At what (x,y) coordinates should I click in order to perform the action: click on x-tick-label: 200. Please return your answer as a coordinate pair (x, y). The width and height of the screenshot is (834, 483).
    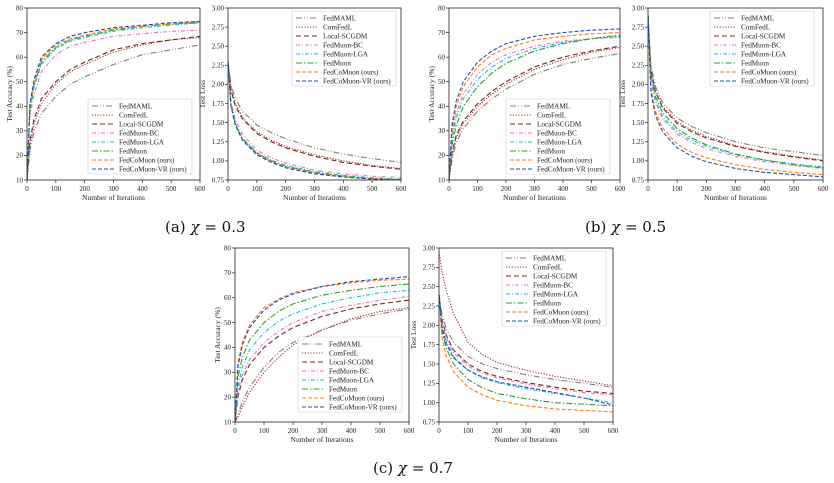
    Looking at the image, I should click on (285, 189).